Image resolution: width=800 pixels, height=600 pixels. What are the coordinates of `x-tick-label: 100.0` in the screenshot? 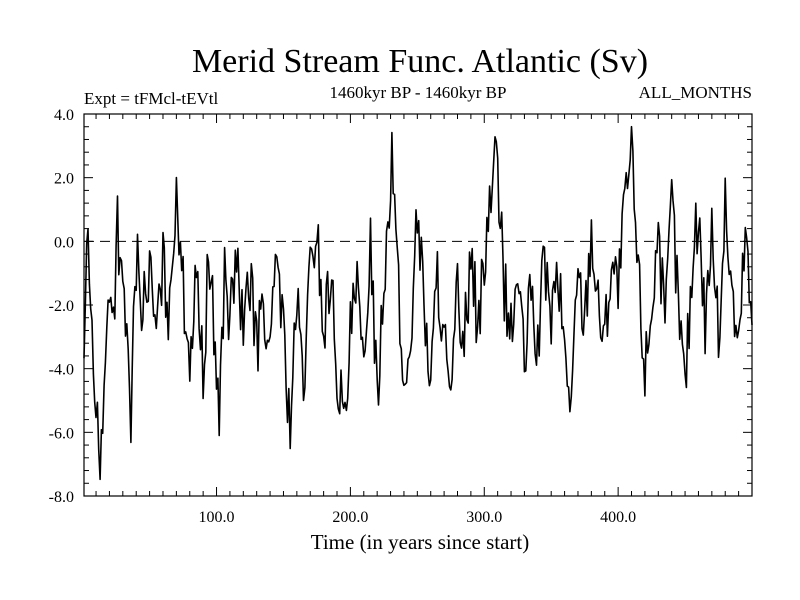 It's located at (217, 517).